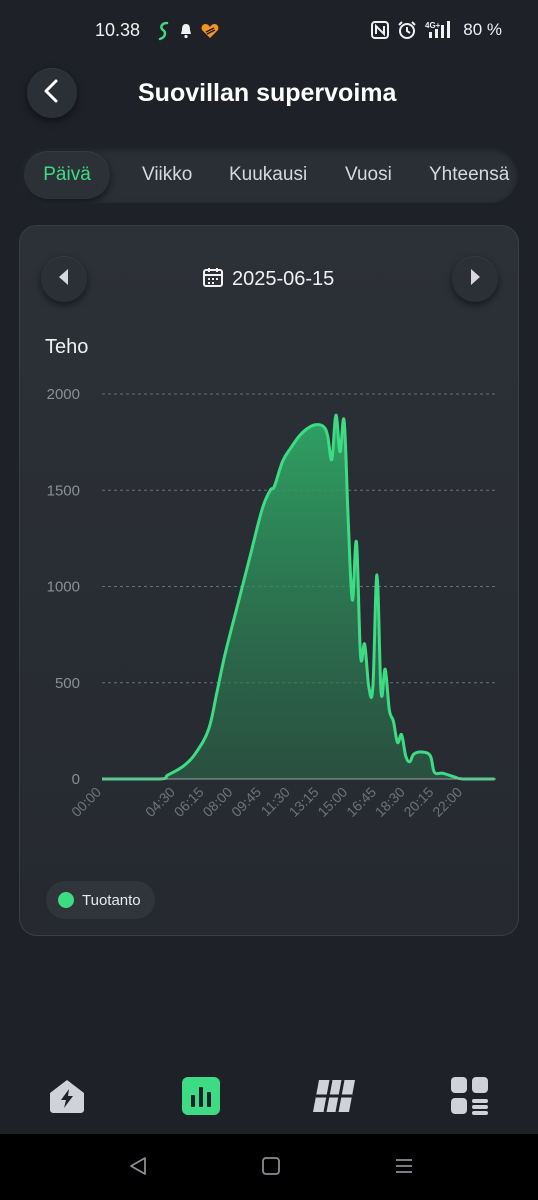 This screenshot has width=538, height=1200. Describe the element at coordinates (482, 29) in the screenshot. I see `battery-text: 80 %` at that location.